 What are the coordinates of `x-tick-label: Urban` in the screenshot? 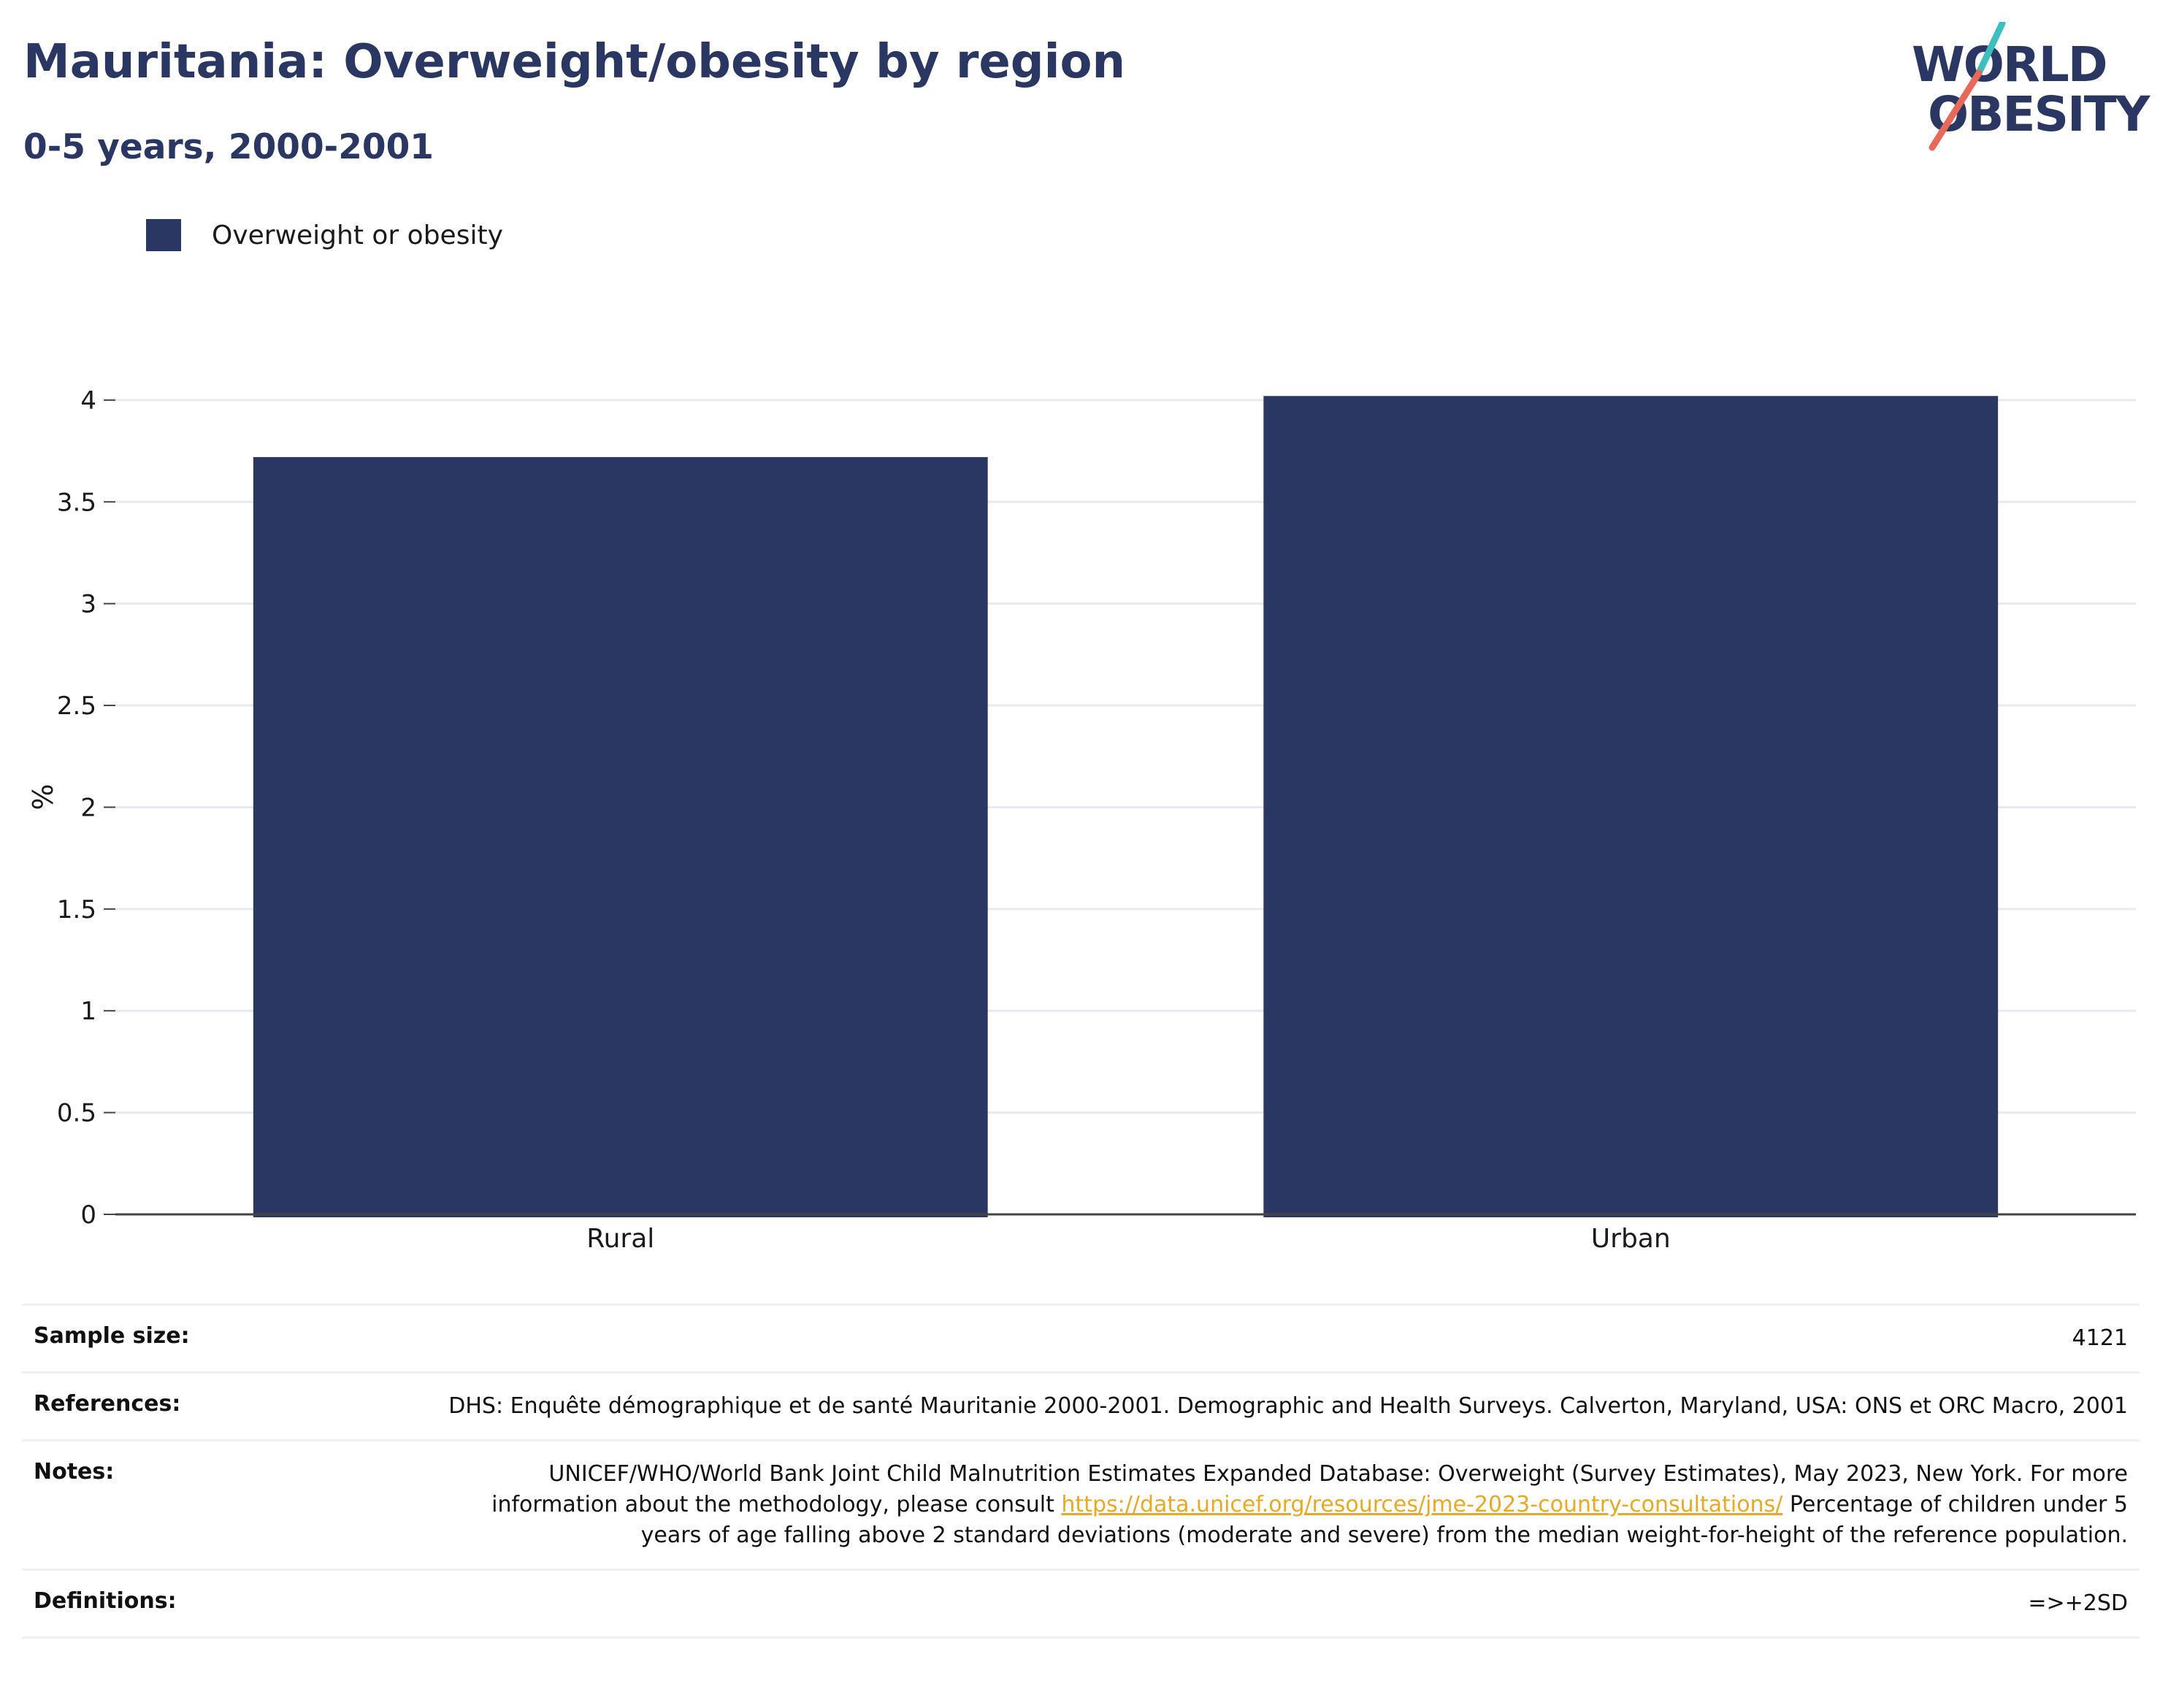 It's located at (1631, 1239).